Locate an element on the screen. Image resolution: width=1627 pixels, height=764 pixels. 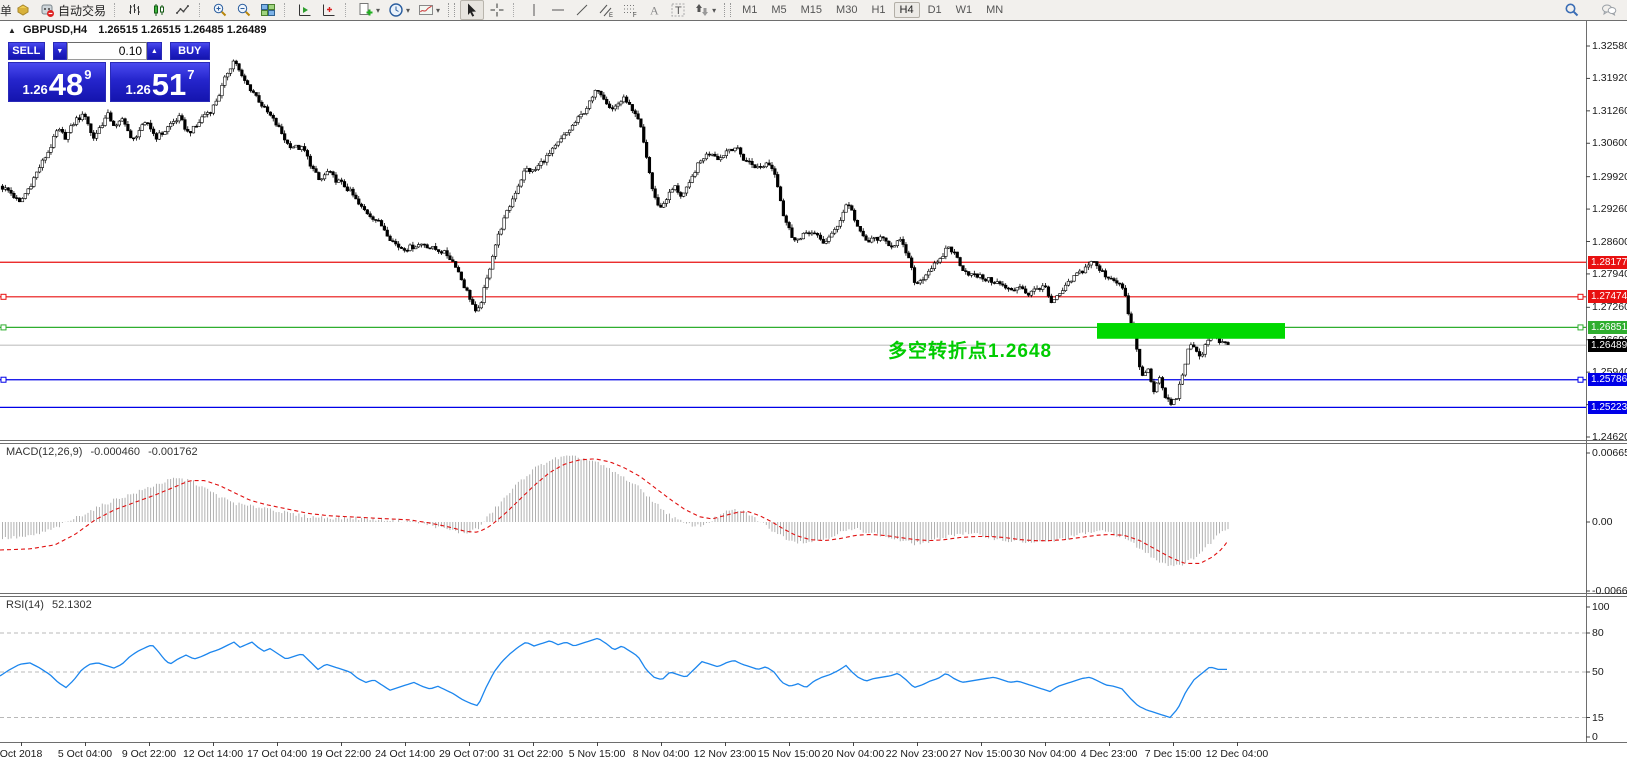
buy-price-prefix: 1.26 is located at coordinates (138, 89).